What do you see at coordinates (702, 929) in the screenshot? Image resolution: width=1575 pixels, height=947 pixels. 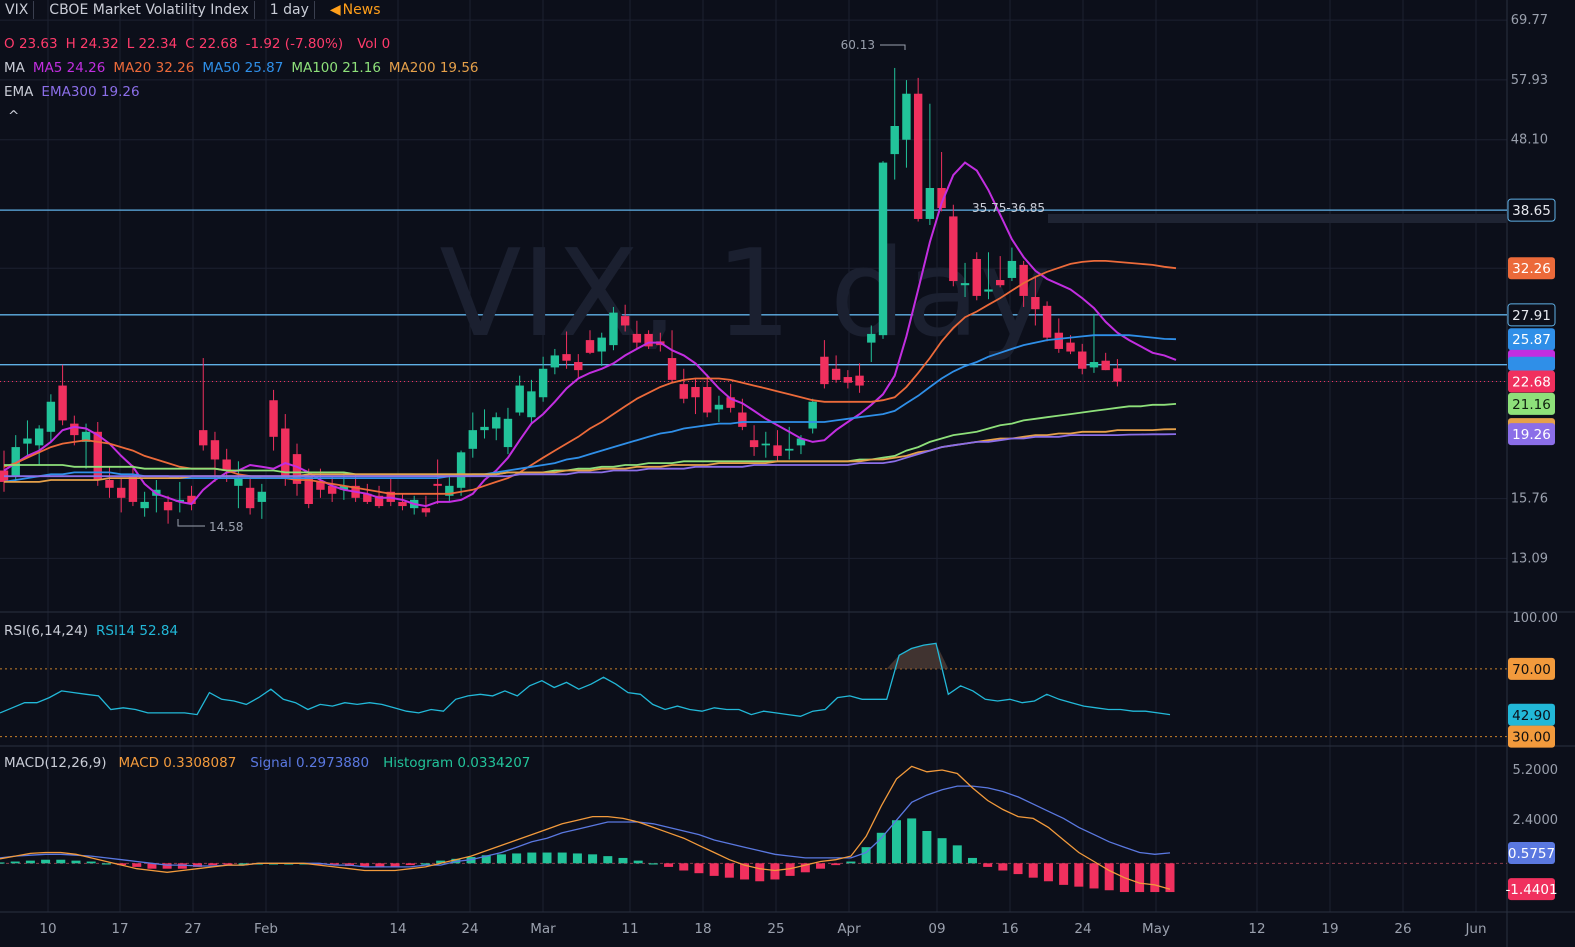 I see `time-tick-label: 18` at bounding box center [702, 929].